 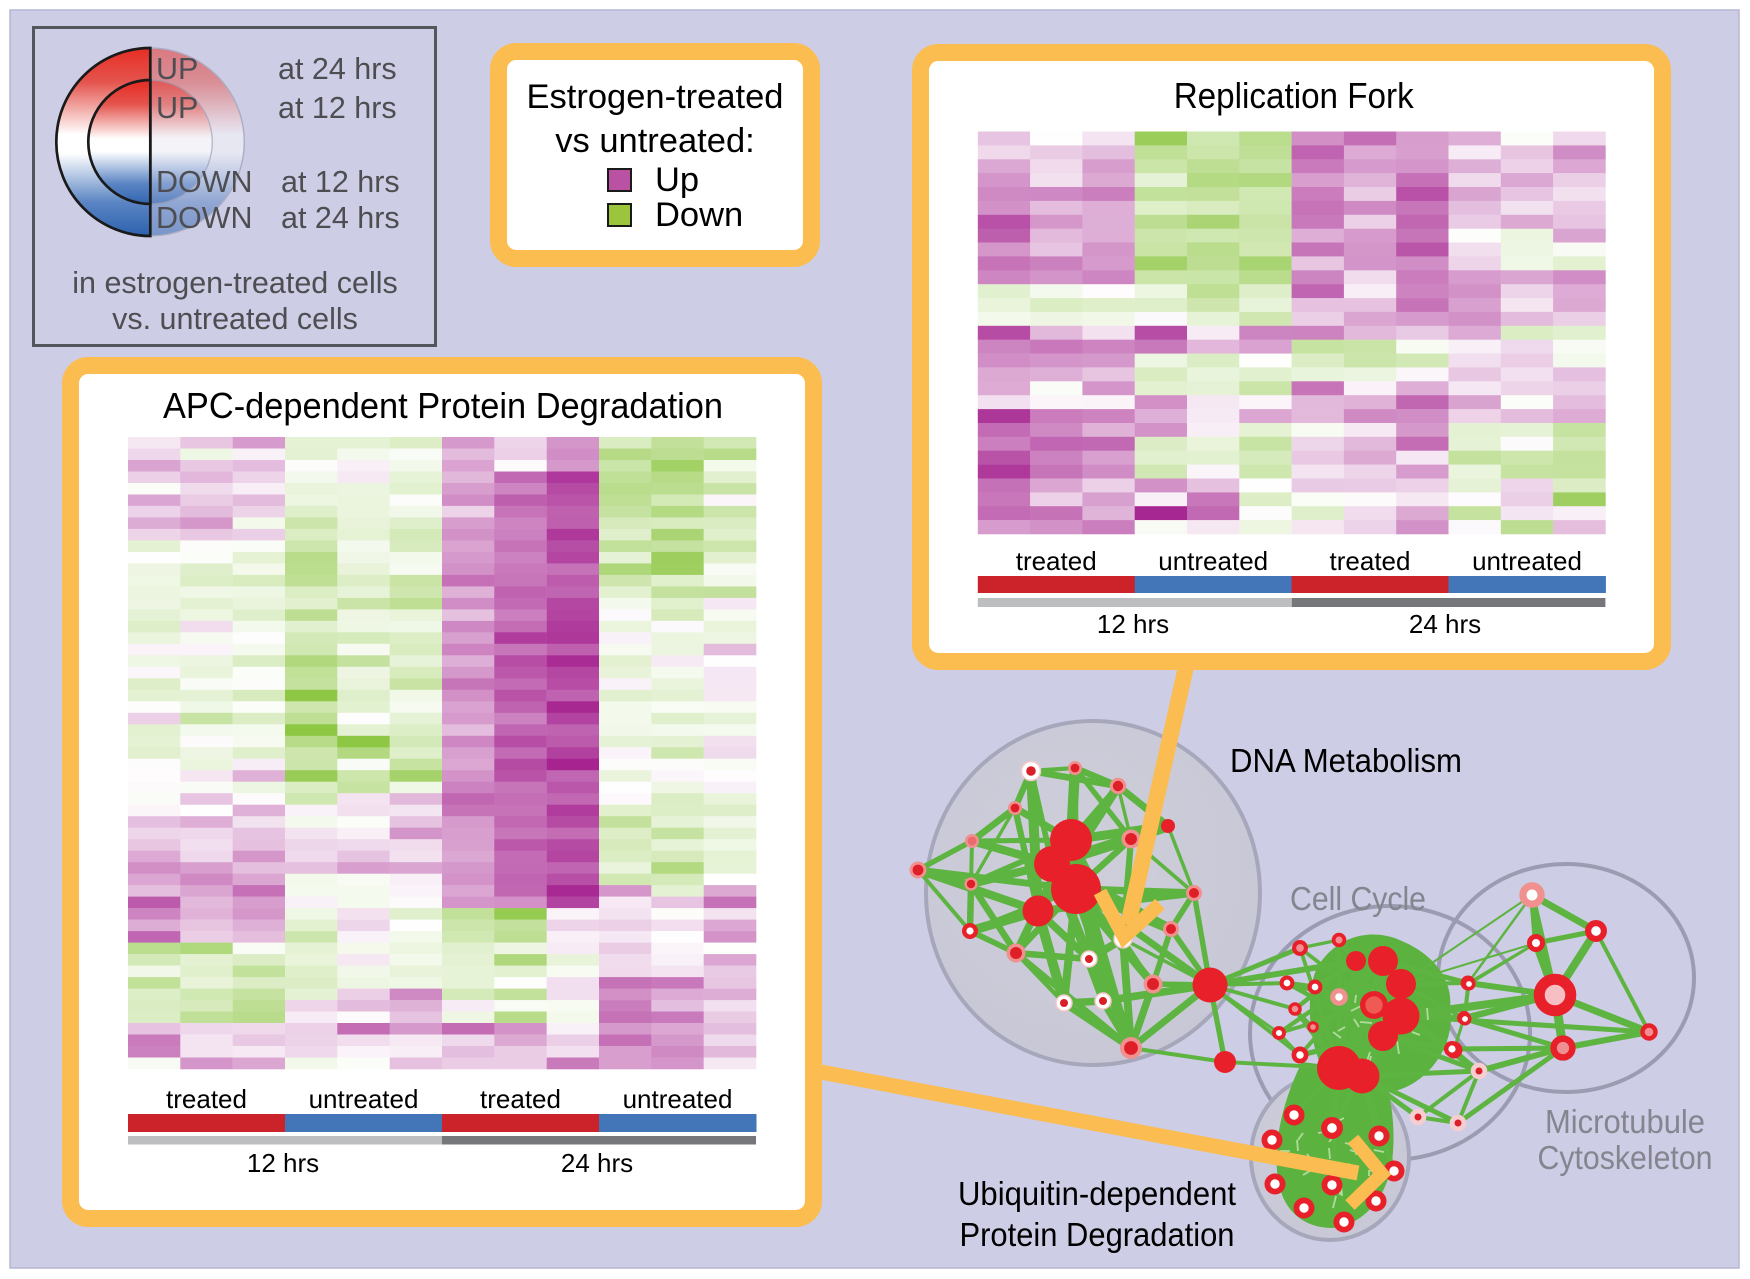 What do you see at coordinates (443, 405) in the screenshot?
I see `svg-text:APC-dependent Protein Degradat: APC-dependent Protein Degradation` at bounding box center [443, 405].